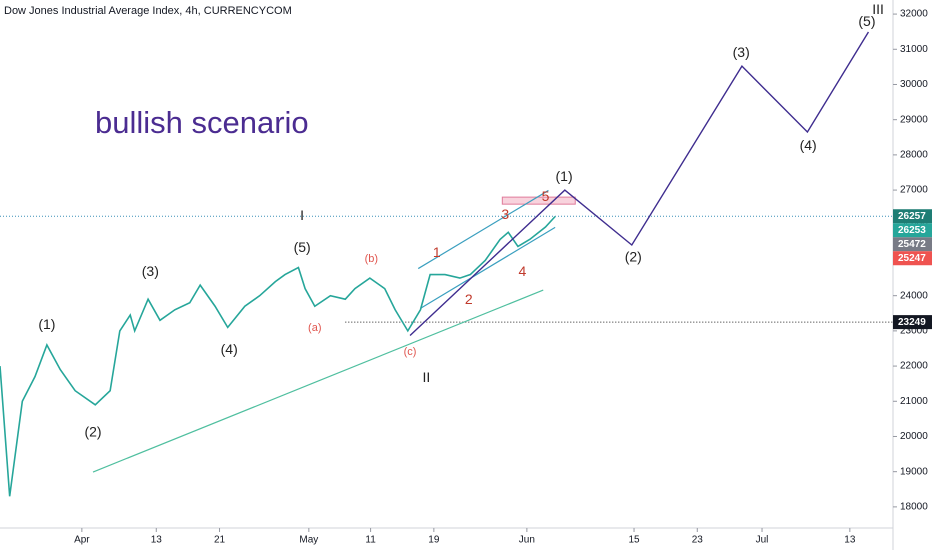  What do you see at coordinates (370, 540) in the screenshot?
I see `x-tick-label: 11` at bounding box center [370, 540].